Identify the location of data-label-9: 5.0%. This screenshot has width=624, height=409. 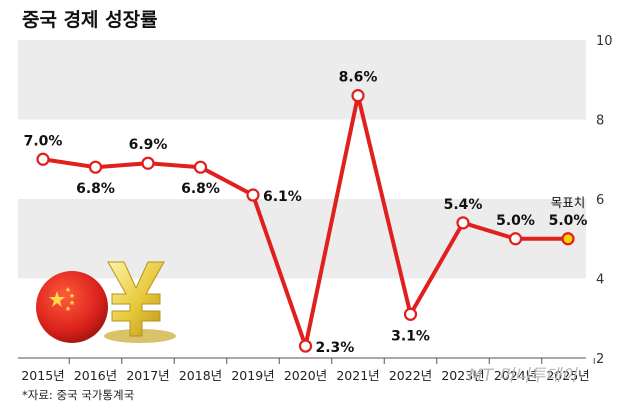
(515, 221).